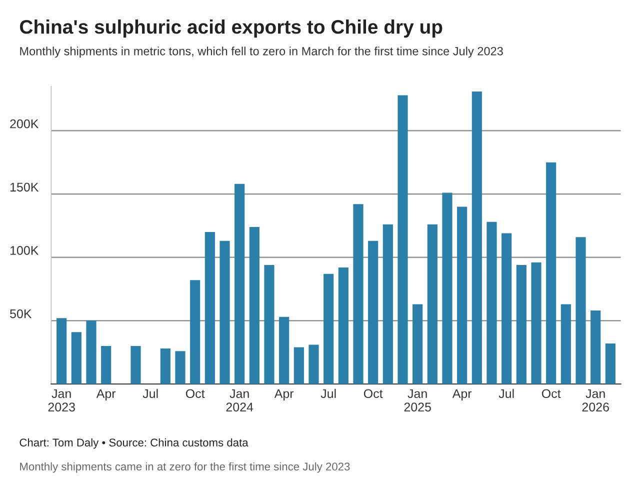 This screenshot has width=640, height=480. I want to click on x-tick-label: Jan 2025, so click(417, 400).